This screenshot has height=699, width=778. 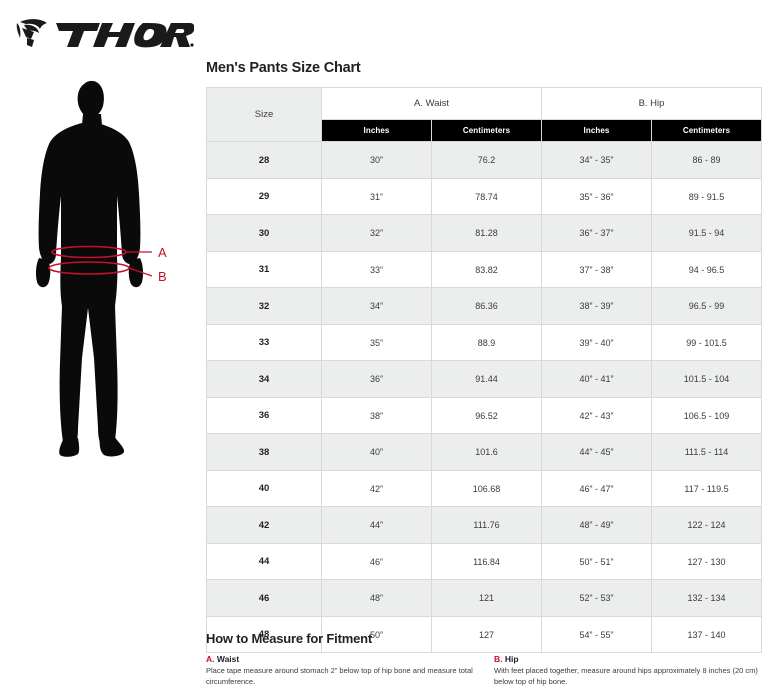 What do you see at coordinates (484, 634) in the screenshot?
I see `table-row: 48 50” 127 54” - 55” 137 - 140` at bounding box center [484, 634].